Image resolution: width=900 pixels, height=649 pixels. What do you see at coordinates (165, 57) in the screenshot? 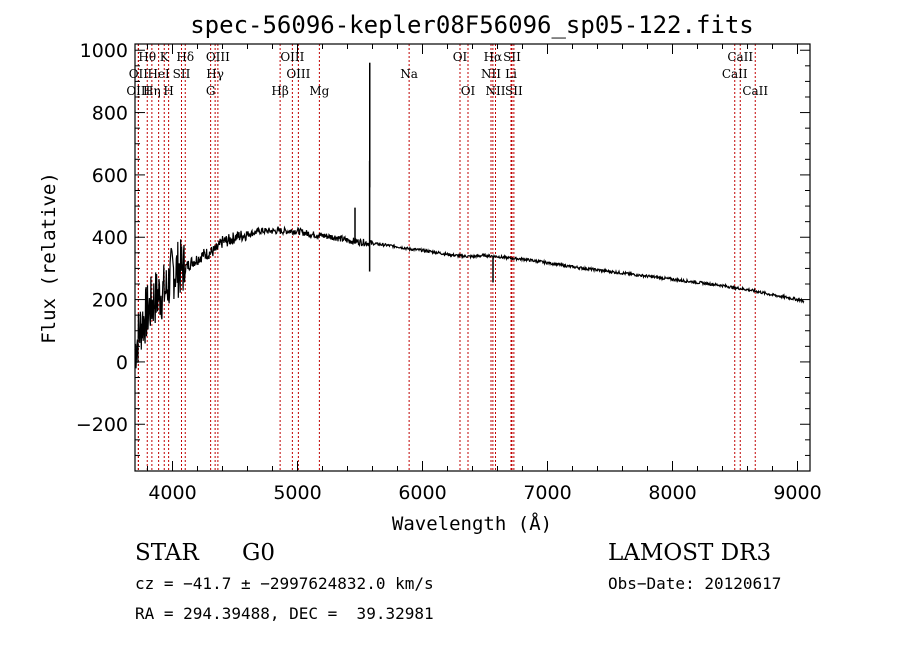
I see `line-label: K` at bounding box center [165, 57].